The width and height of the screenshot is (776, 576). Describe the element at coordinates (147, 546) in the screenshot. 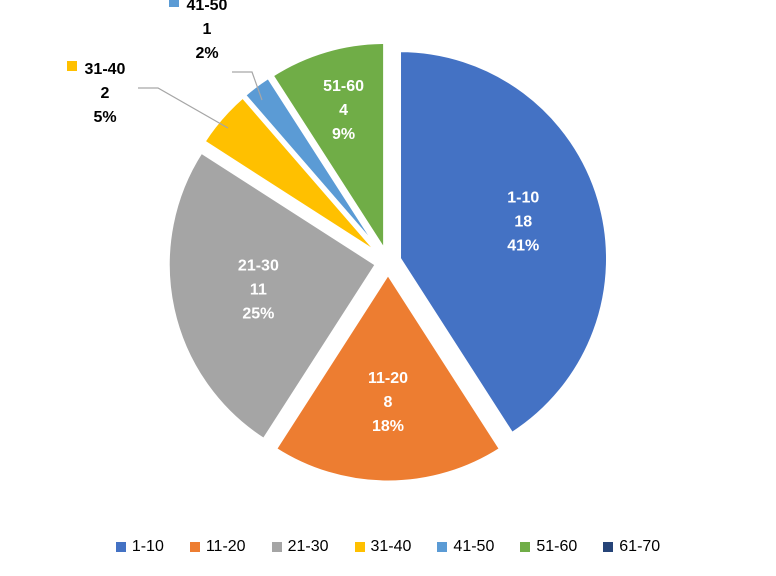

I see `legend-label: 1-10` at that location.